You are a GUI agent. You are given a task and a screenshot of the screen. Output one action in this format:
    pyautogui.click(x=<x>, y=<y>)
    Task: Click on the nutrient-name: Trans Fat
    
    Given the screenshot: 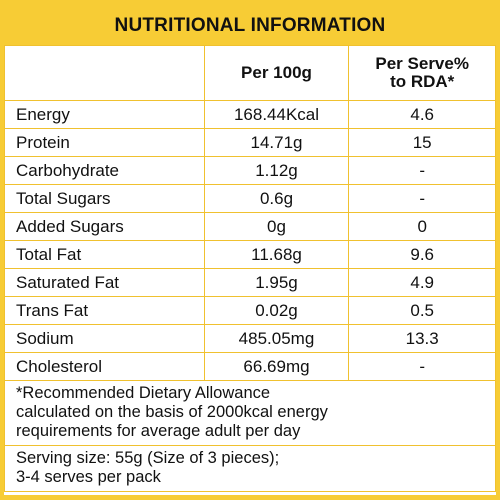 What is the action you would take?
    pyautogui.click(x=104, y=310)
    